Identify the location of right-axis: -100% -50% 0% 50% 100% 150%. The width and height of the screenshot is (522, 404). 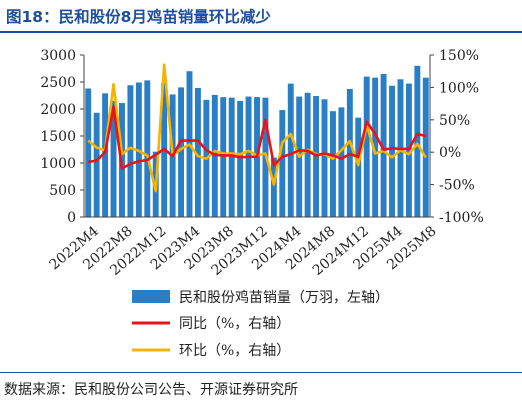
(456, 137).